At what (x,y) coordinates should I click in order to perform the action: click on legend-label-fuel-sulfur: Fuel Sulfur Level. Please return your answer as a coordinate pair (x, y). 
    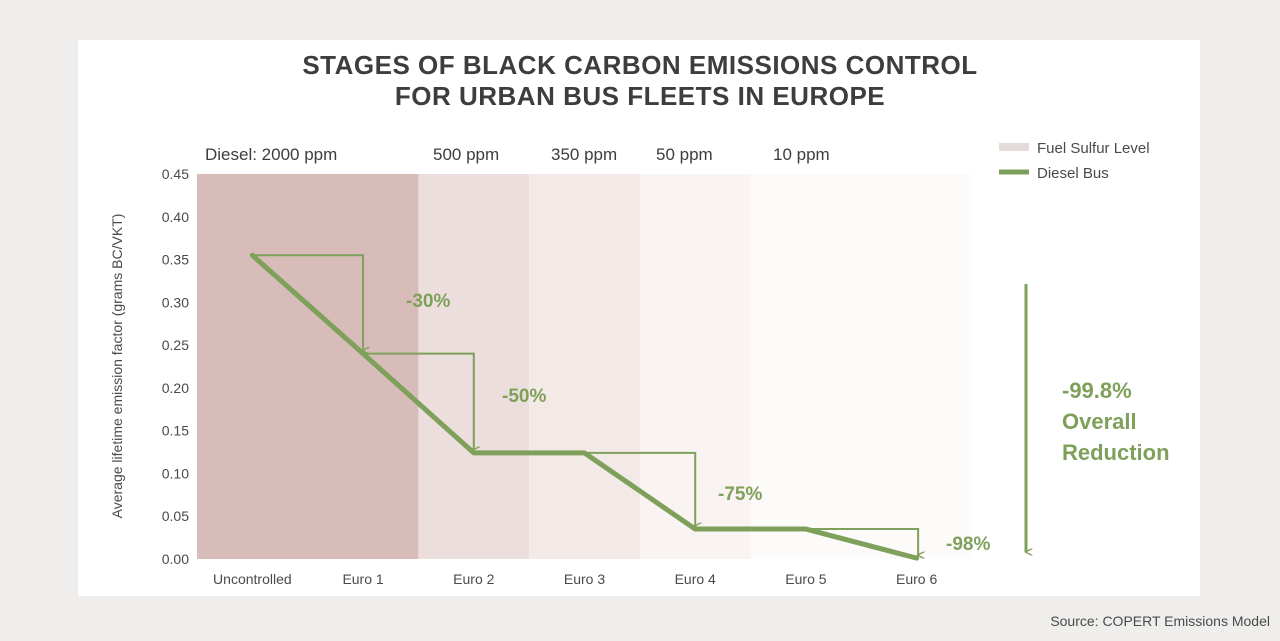
    Looking at the image, I should click on (1093, 148).